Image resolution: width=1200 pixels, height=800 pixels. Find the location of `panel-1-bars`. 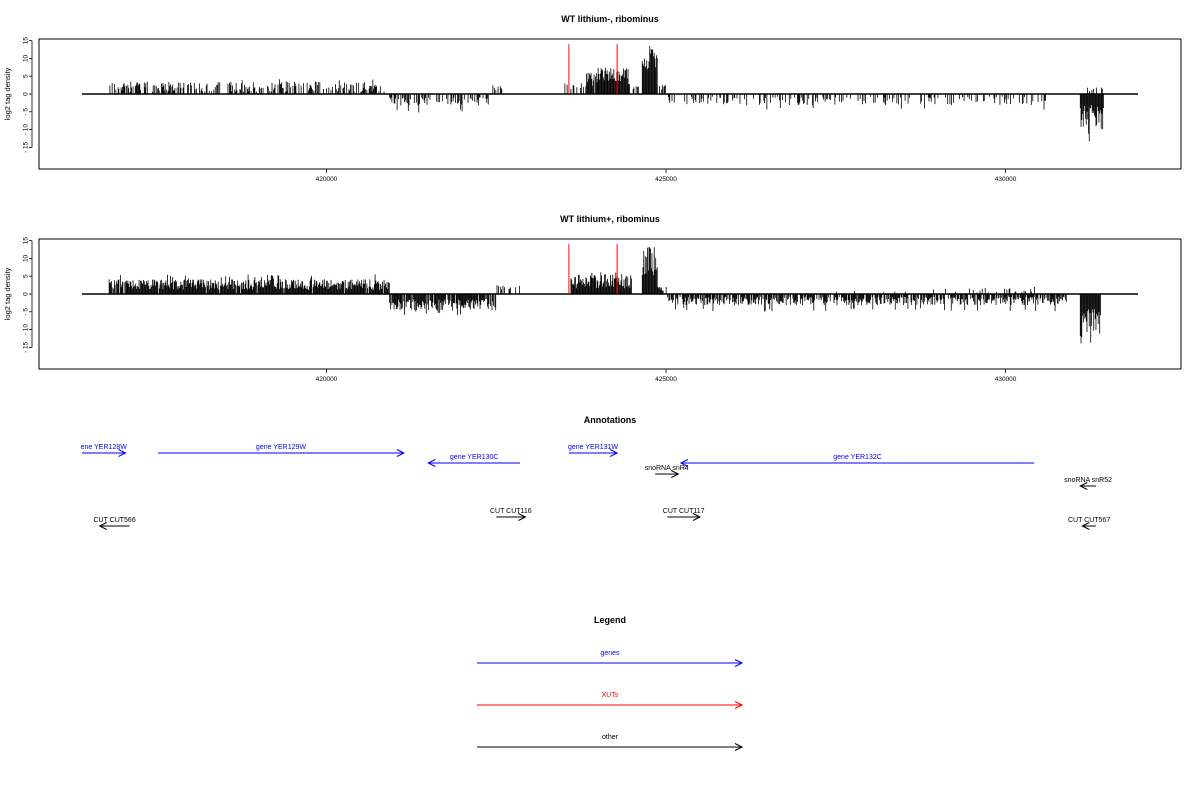

panel-1-bars is located at coordinates (606, 93).